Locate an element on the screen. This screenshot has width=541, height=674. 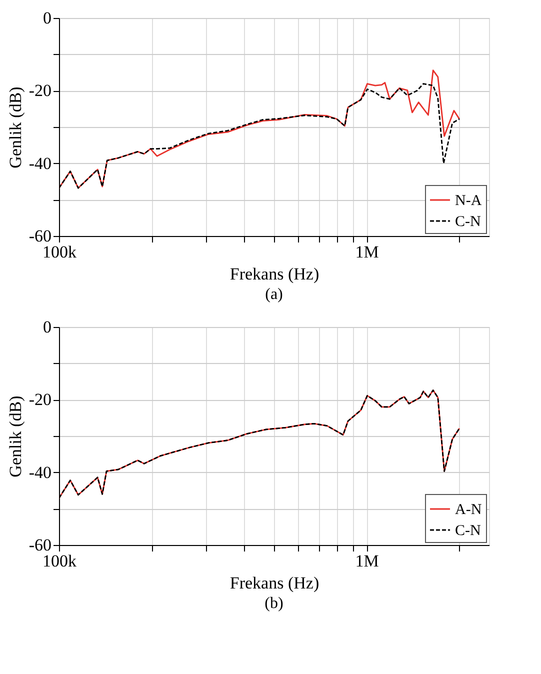
legend-label: A-N is located at coordinates (468, 510).